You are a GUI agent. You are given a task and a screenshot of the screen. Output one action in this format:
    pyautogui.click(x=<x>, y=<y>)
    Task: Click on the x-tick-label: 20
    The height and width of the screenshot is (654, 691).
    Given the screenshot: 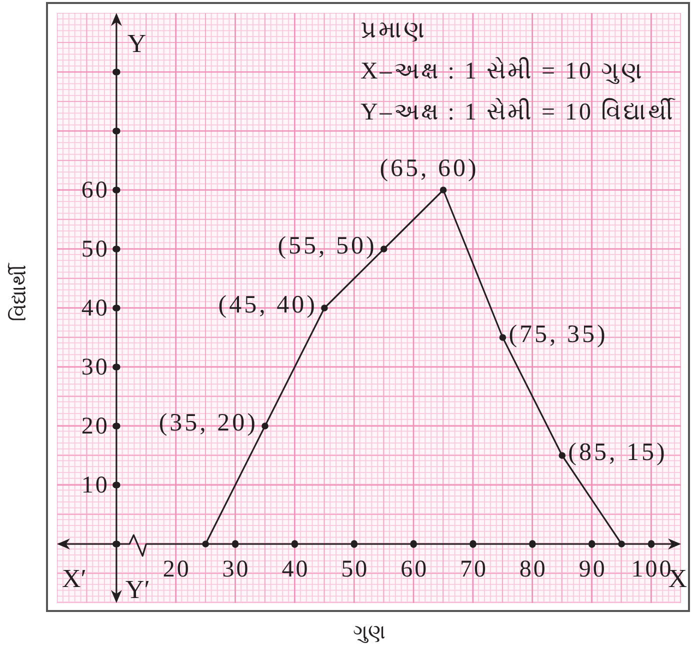 What is the action you would take?
    pyautogui.click(x=176, y=569)
    